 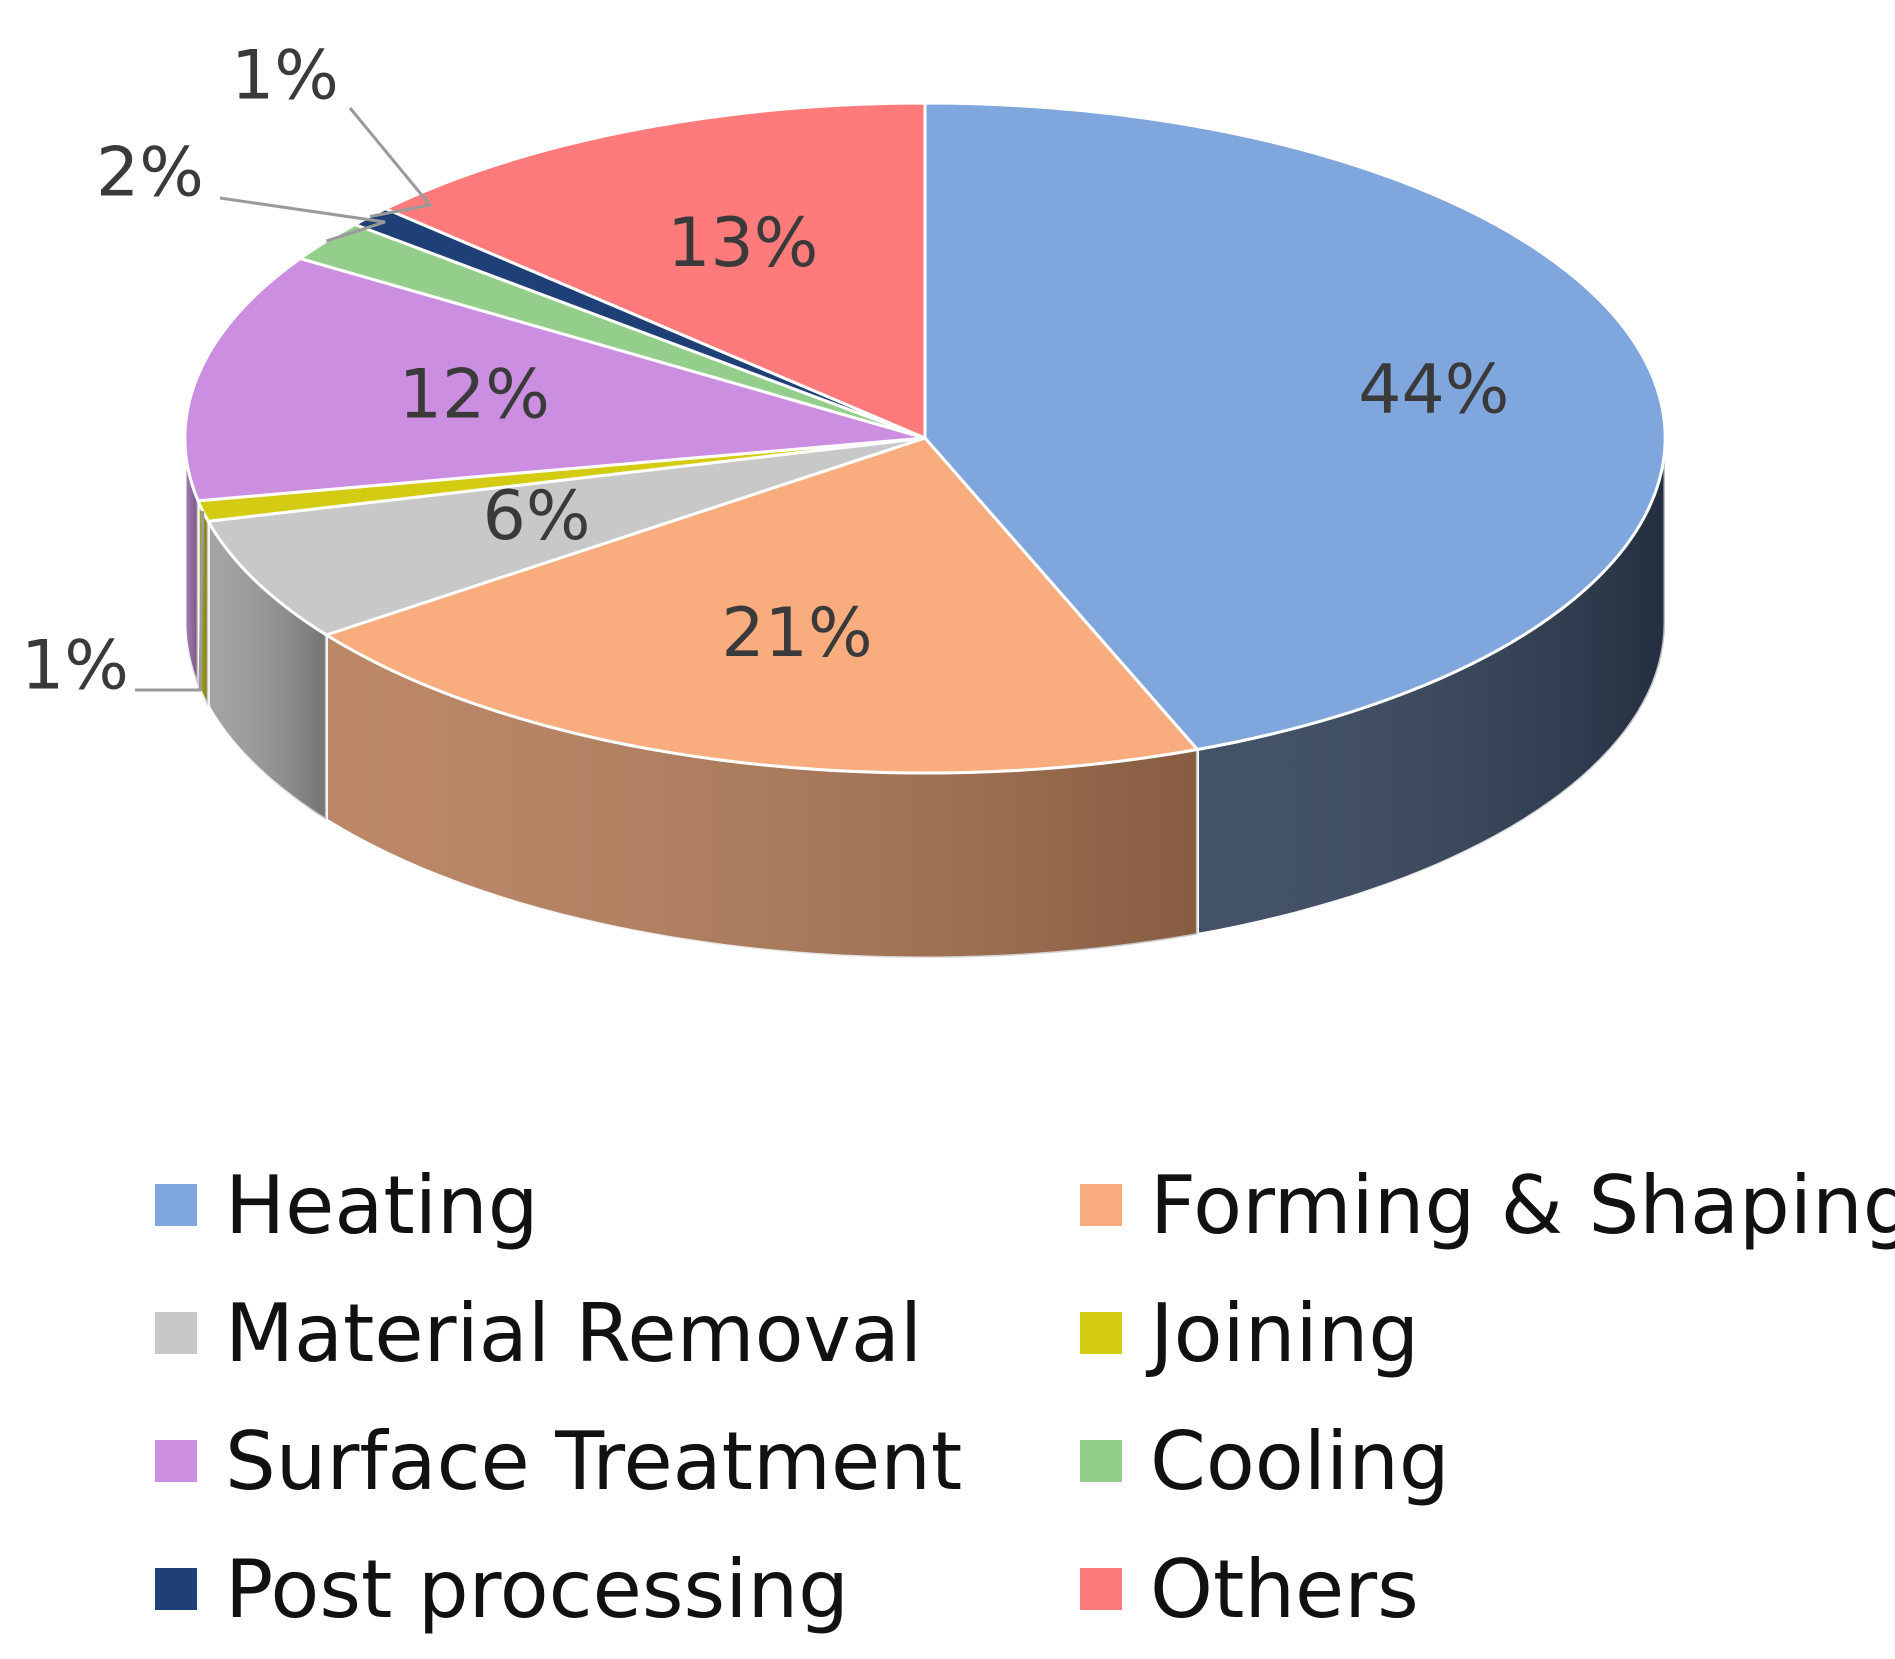 I want to click on legend-item-surface-treatment: Surface Treatment, so click(x=617, y=1461).